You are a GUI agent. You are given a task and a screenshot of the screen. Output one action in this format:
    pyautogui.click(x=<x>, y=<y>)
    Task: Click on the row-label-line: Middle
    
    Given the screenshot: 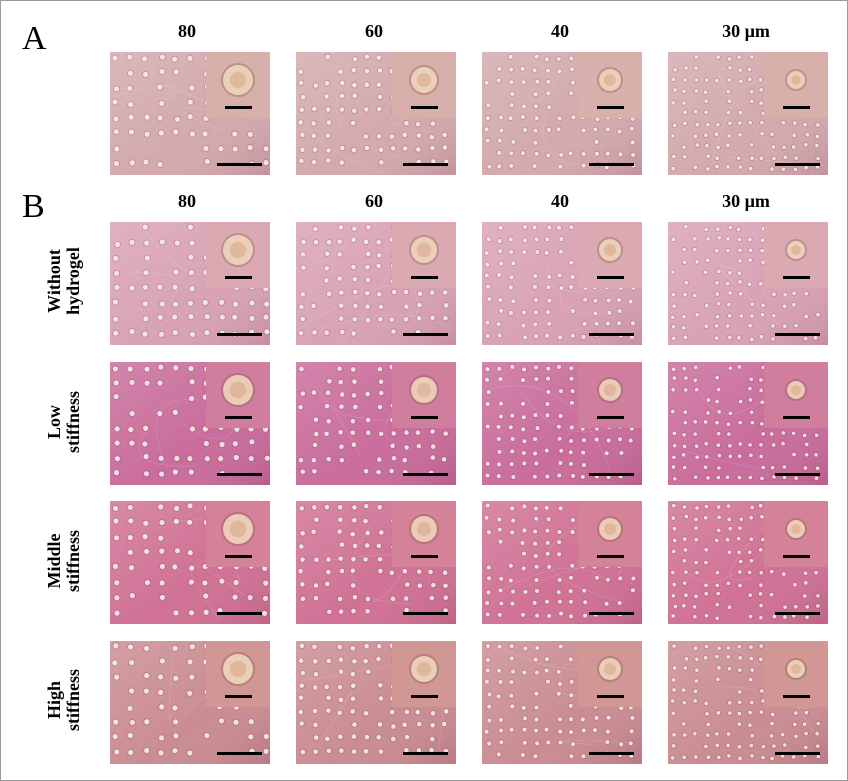 What is the action you would take?
    pyautogui.click(x=54, y=561)
    